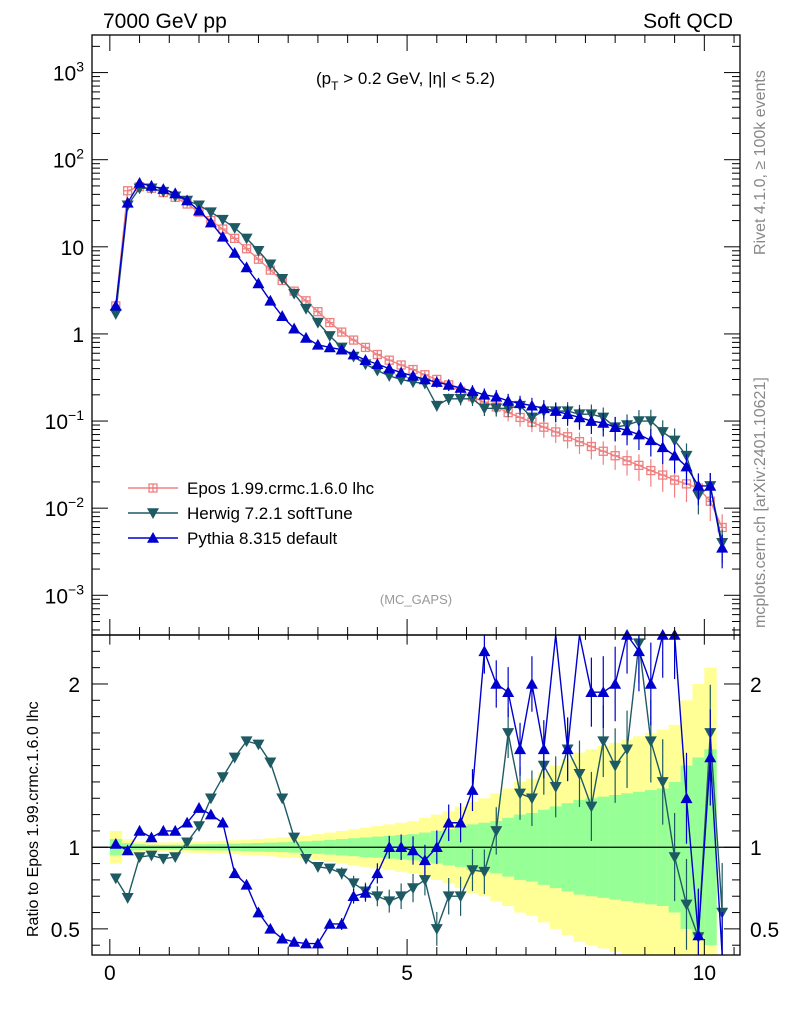 The image size is (786, 1024). What do you see at coordinates (262, 538) in the screenshot?
I see `legend-pythia-label: Pythia 8.315 default` at bounding box center [262, 538].